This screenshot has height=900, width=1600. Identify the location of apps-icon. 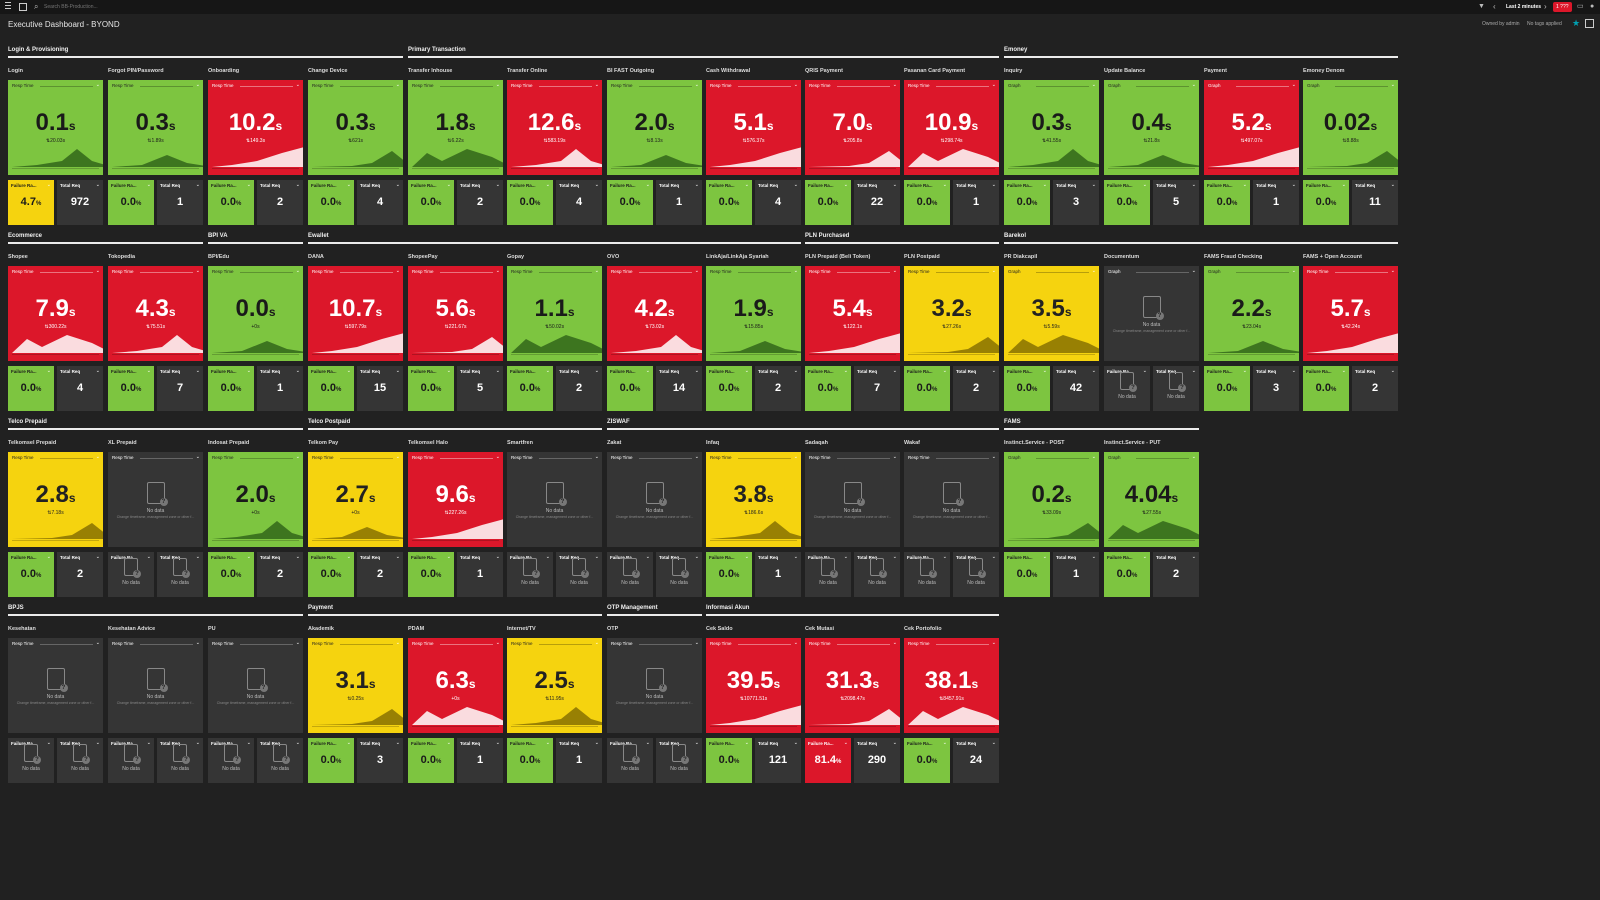
(23, 7).